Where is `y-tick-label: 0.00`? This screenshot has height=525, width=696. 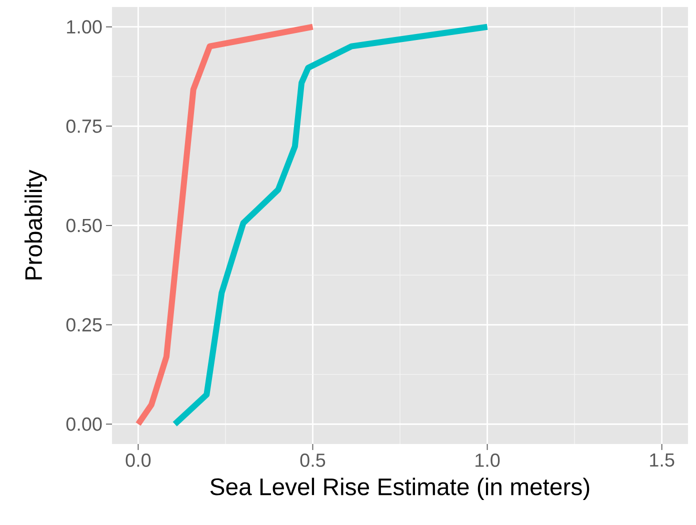 y-tick-label: 0.00 is located at coordinates (84, 424).